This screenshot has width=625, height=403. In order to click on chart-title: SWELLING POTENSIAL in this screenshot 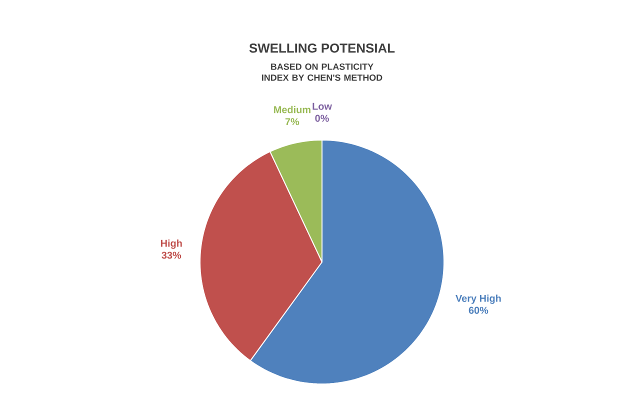, I will do `click(322, 48)`.